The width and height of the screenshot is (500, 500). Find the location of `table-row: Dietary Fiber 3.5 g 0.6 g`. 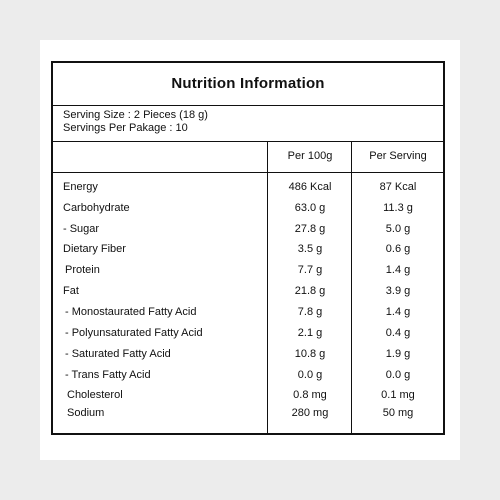

table-row: Dietary Fiber 3.5 g 0.6 g is located at coordinates (248, 253).